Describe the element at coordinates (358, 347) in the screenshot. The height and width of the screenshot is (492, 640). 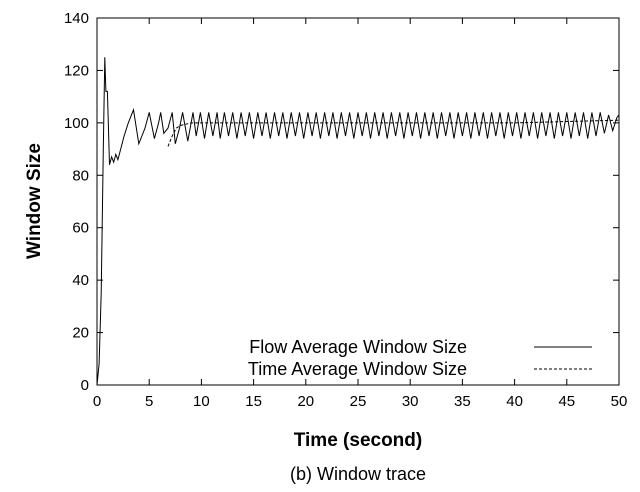
I see `legend-label-flow: Flow Average Window Size` at that location.